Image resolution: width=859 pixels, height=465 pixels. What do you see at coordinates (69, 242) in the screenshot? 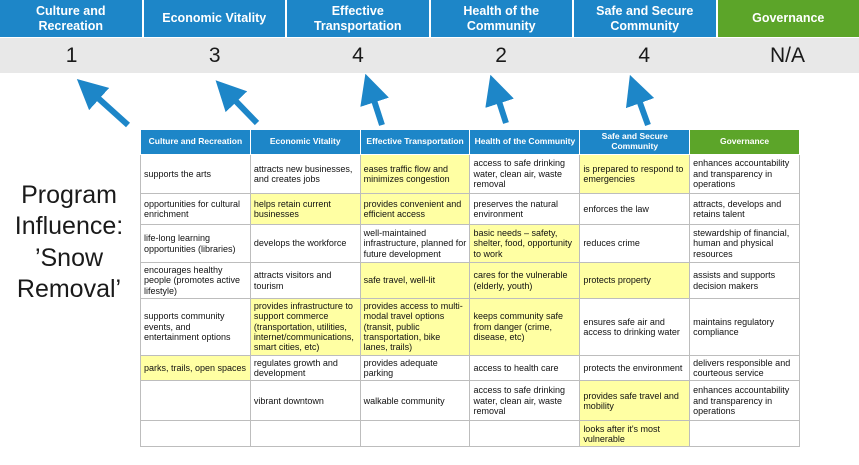
I see `program-title: Program Influence: ’Snow Removal’` at bounding box center [69, 242].